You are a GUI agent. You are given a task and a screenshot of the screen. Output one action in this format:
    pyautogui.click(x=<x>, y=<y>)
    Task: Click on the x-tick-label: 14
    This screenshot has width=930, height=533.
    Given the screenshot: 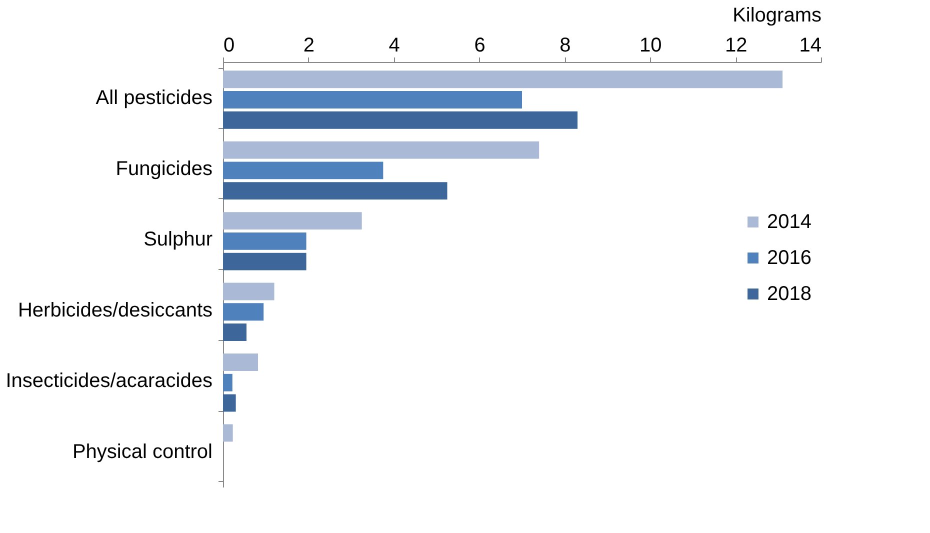 What is the action you would take?
    pyautogui.click(x=810, y=45)
    